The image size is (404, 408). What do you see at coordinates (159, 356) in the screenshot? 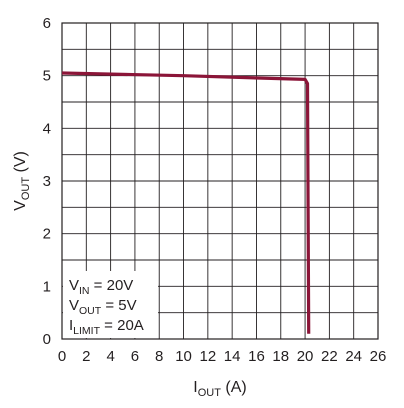
I see `x-tick-label: 8` at bounding box center [159, 356].